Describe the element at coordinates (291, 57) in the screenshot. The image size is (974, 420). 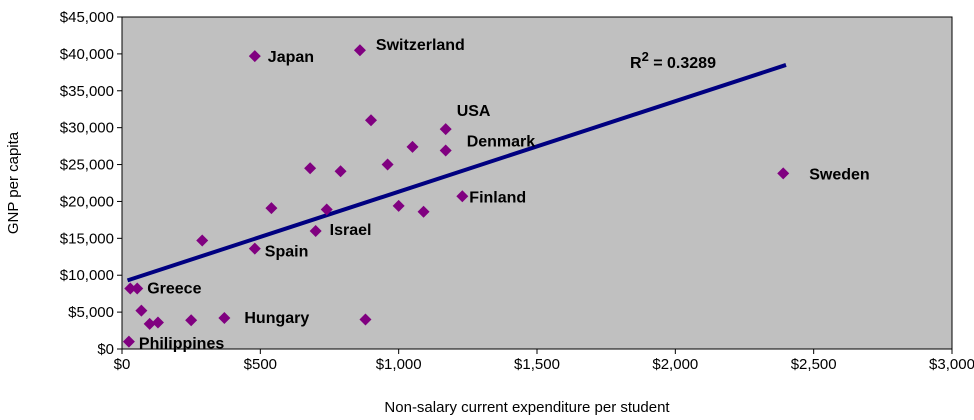
I see `point-label: Japan` at that location.